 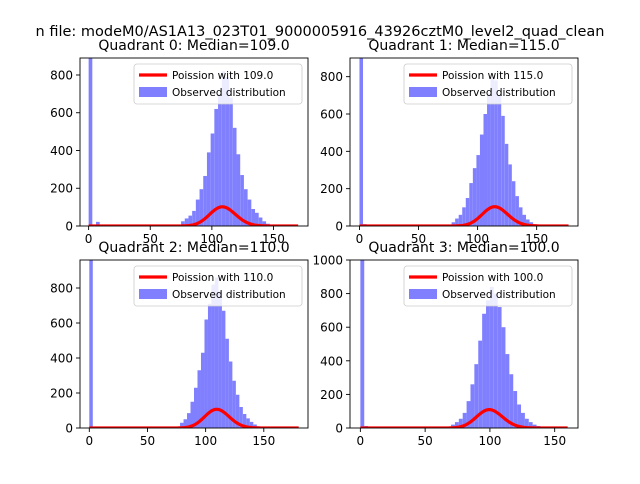 I want to click on legend-label-poisson: Poission with 115.0, so click(x=492, y=76).